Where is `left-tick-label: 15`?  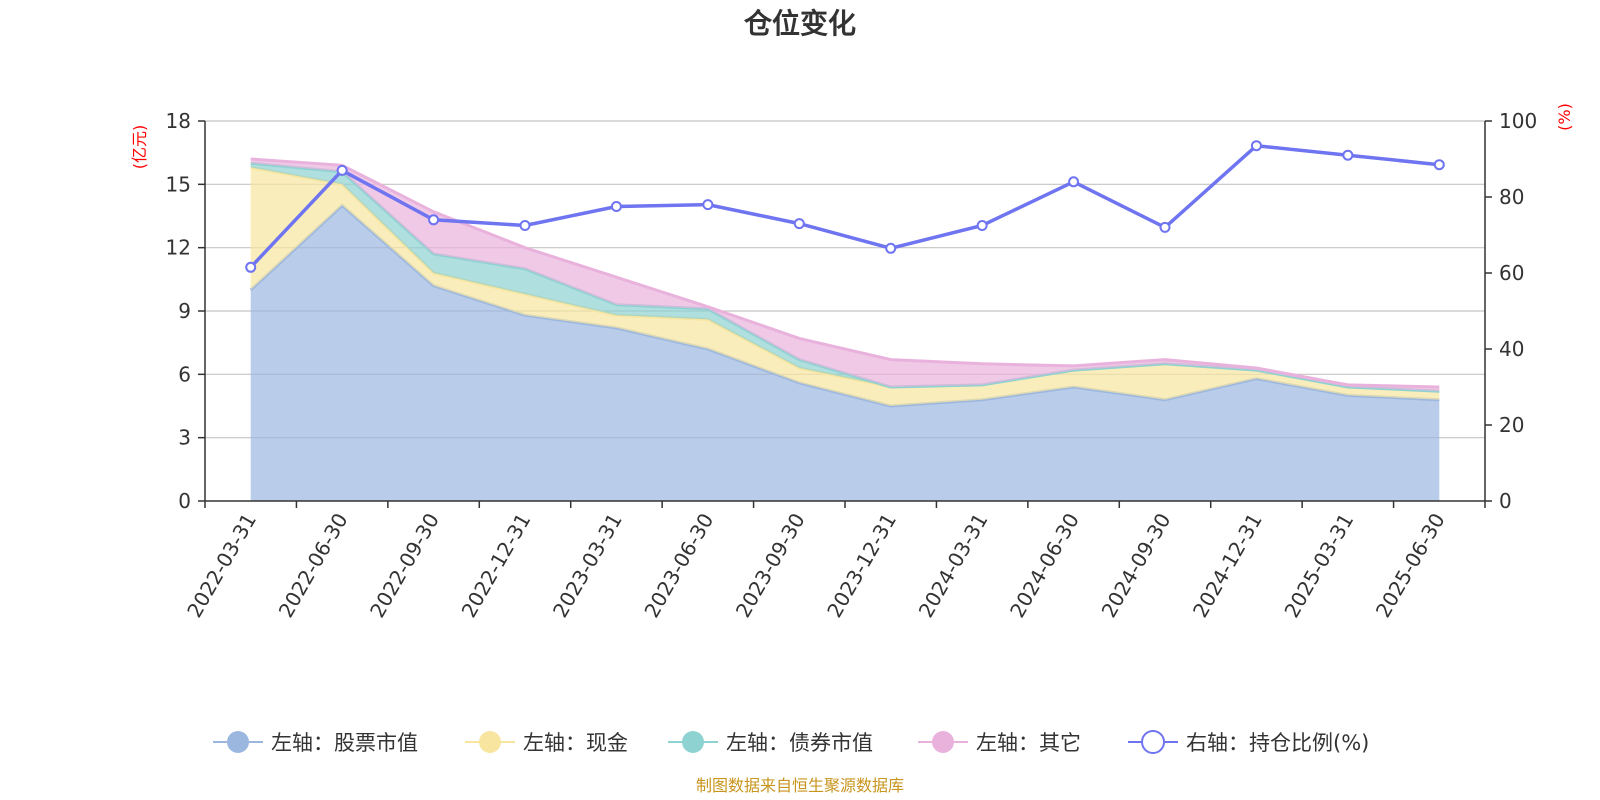
left-tick-label: 15 is located at coordinates (178, 184).